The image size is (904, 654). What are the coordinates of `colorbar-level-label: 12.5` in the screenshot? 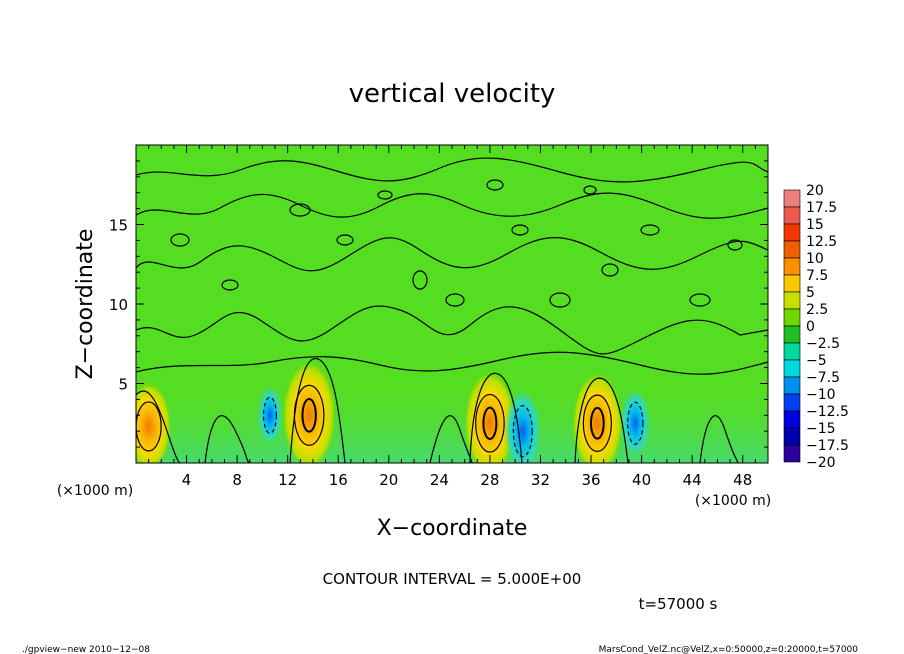 It's located at (821, 242).